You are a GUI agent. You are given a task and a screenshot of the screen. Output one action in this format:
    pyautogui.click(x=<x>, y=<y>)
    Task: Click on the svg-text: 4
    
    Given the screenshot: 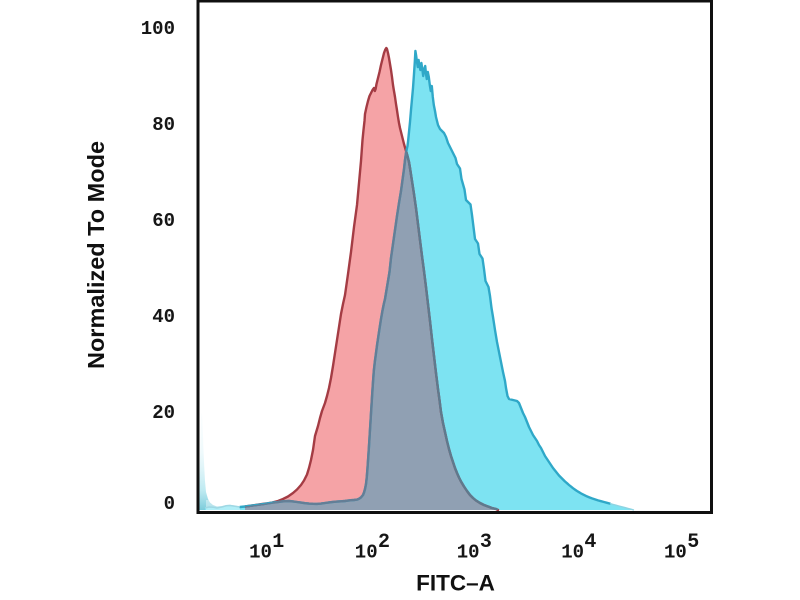 What is the action you would take?
    pyautogui.click(x=590, y=542)
    